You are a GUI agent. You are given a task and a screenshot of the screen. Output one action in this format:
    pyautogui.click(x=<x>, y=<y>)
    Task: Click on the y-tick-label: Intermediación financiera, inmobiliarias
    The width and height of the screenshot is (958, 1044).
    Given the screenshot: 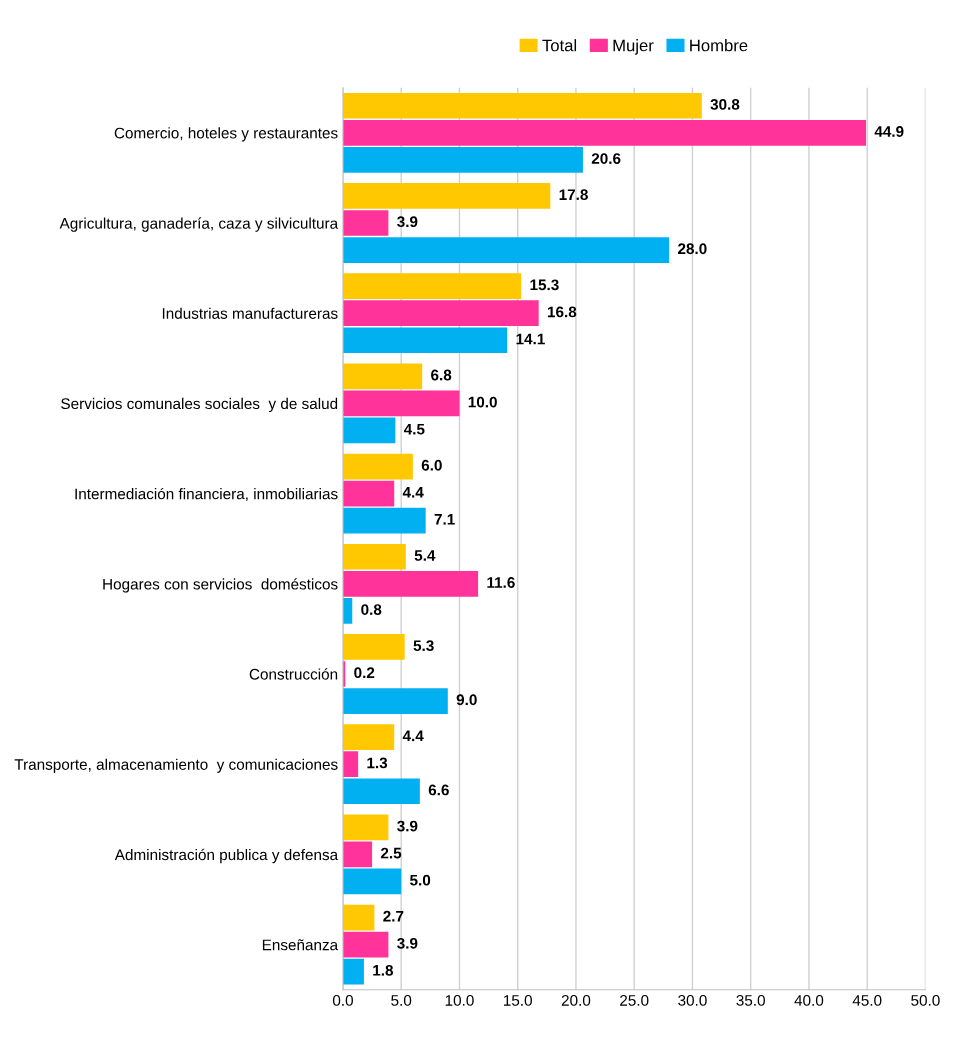 What is the action you would take?
    pyautogui.click(x=206, y=494)
    